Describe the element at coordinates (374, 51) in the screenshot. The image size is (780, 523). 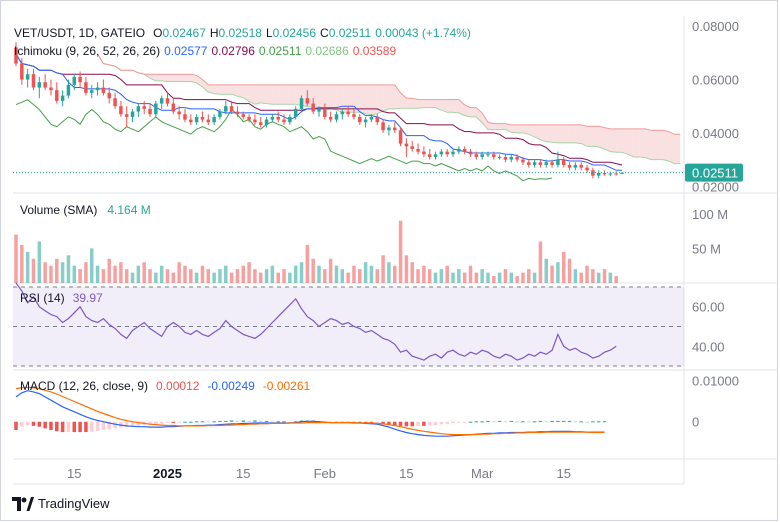
I see `ichimoku-span-b: 0.03589` at that location.